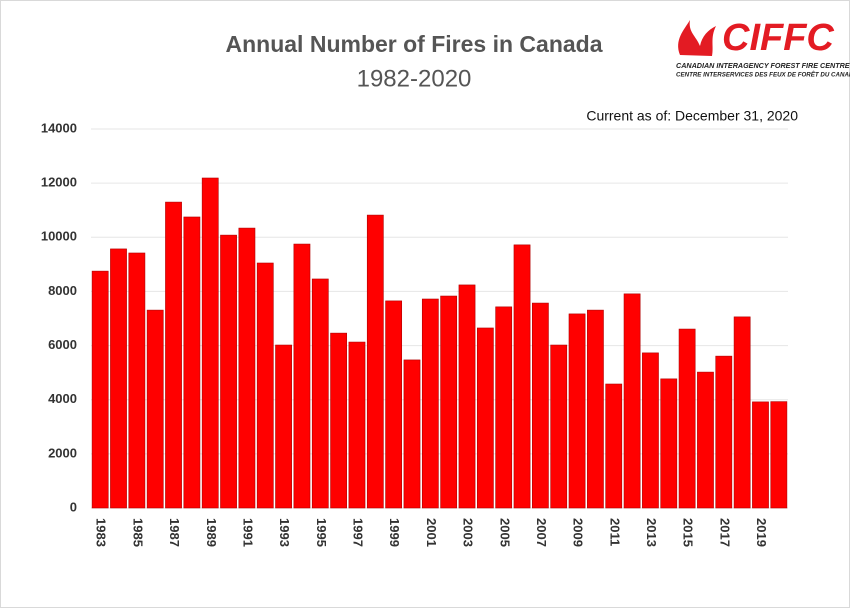  What do you see at coordinates (504, 532) in the screenshot?
I see `x-tick-label: 2005` at bounding box center [504, 532].